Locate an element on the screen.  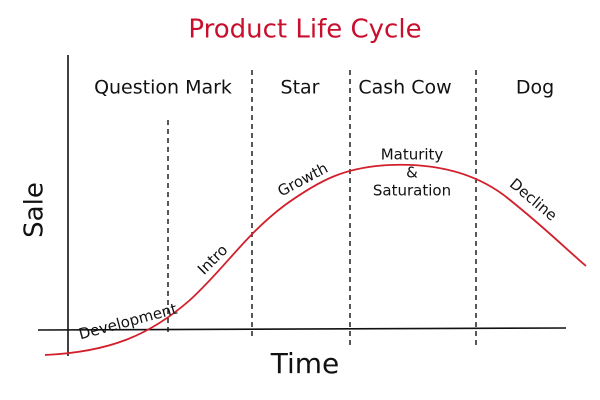
x-axis-label: Time is located at coordinates (305, 363).